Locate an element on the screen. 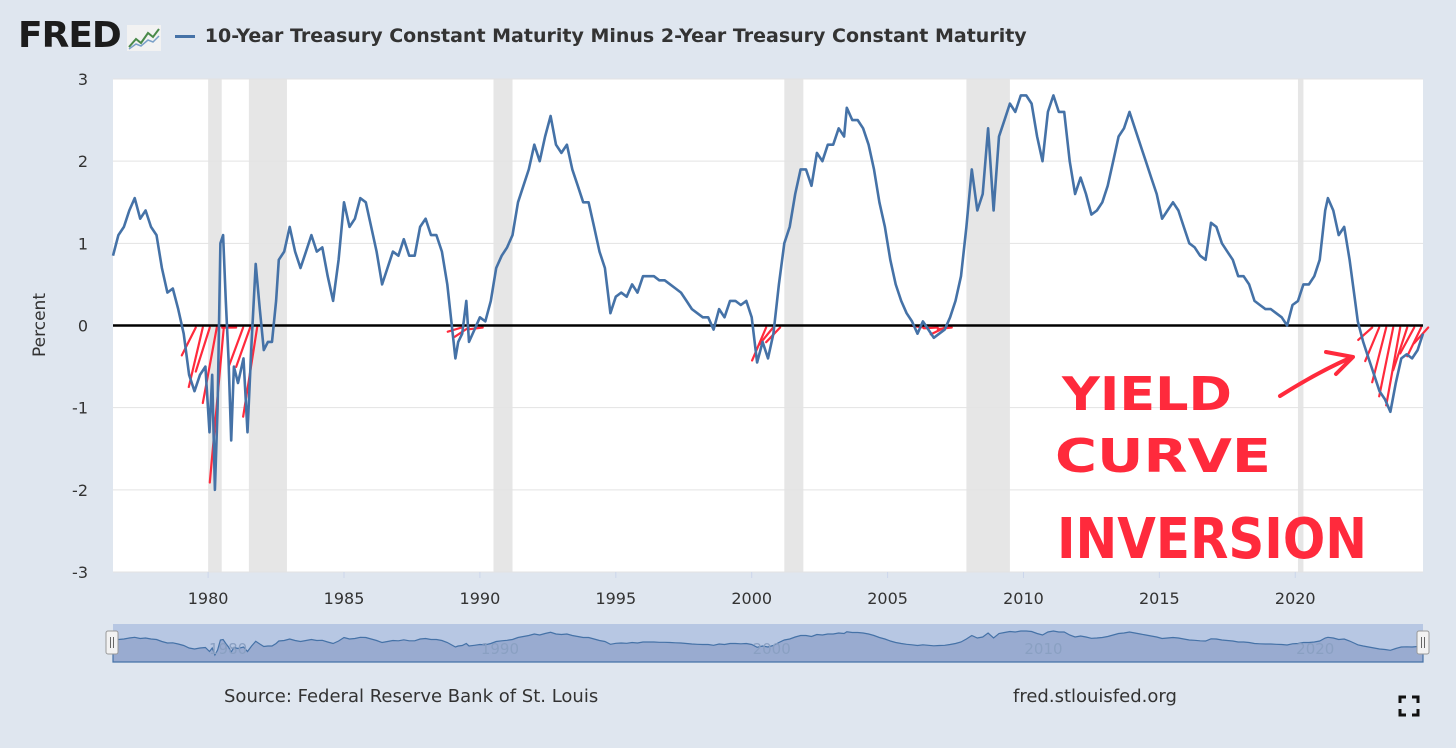 This screenshot has width=1456, height=748. navigator-label: 2020 is located at coordinates (1315, 649).